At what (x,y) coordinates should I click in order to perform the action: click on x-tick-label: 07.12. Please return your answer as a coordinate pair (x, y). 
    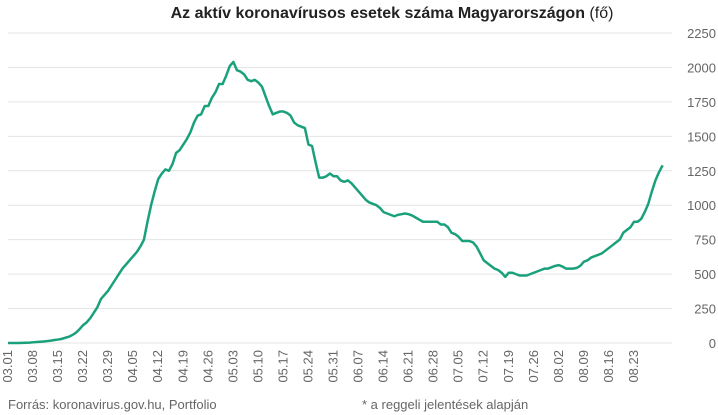
    Looking at the image, I should click on (483, 366).